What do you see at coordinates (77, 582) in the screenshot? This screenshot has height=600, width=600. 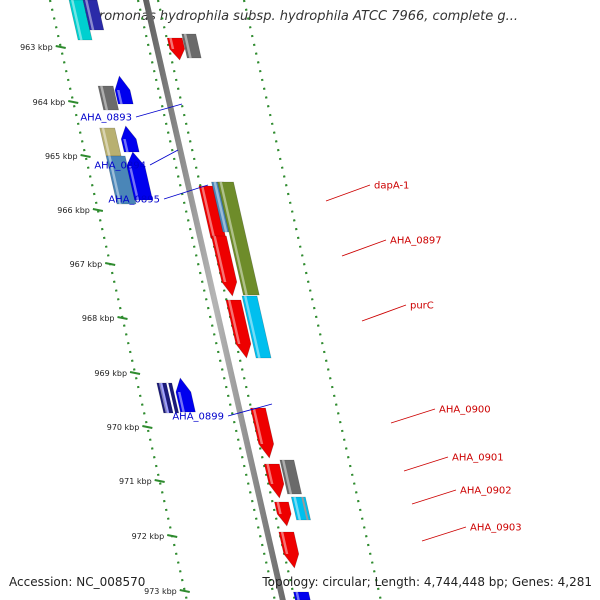 I see `accession-text: Accession: NC_008570` at bounding box center [77, 582].